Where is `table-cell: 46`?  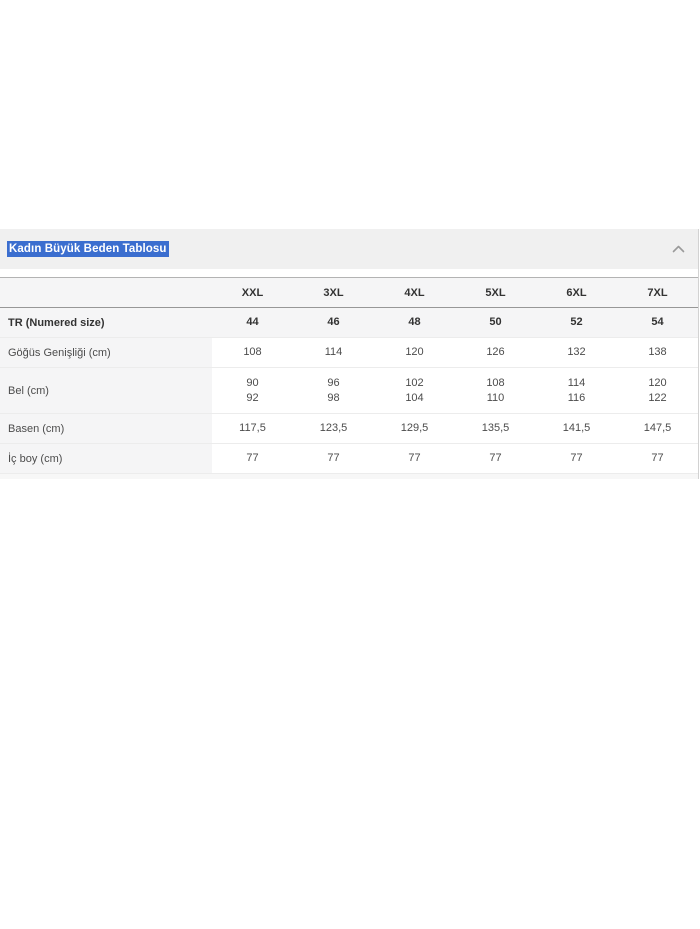
table-cell: 46 is located at coordinates (333, 322).